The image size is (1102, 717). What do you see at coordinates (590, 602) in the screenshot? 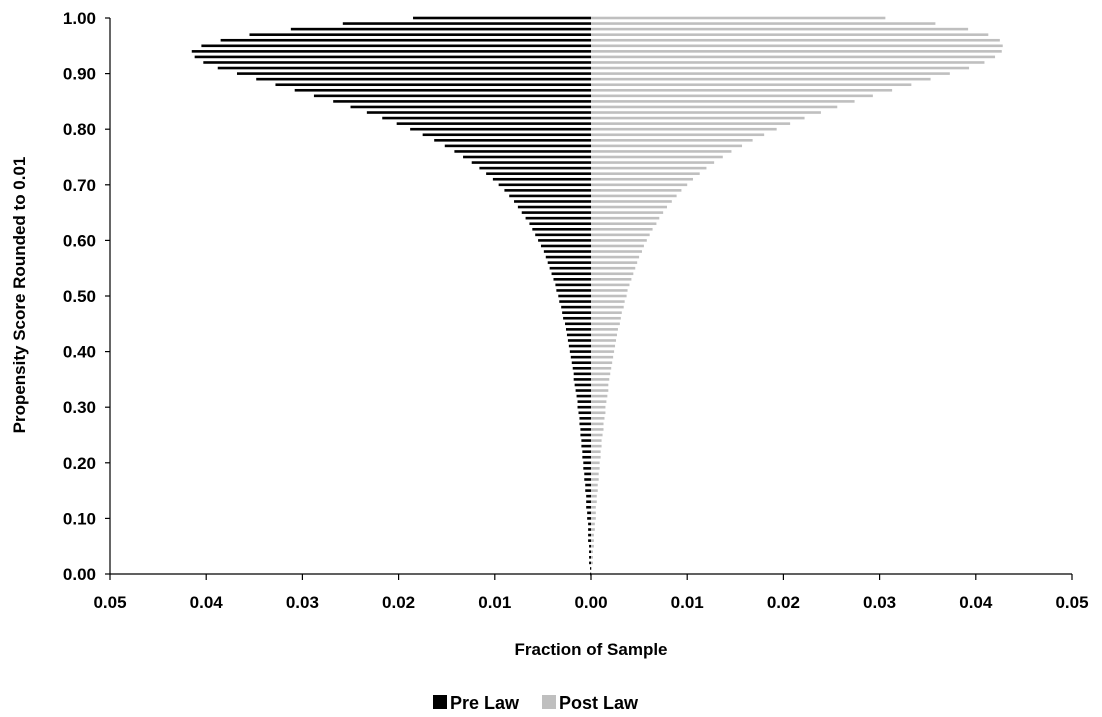
I see `x-tick-label: 0.00` at bounding box center [590, 602].